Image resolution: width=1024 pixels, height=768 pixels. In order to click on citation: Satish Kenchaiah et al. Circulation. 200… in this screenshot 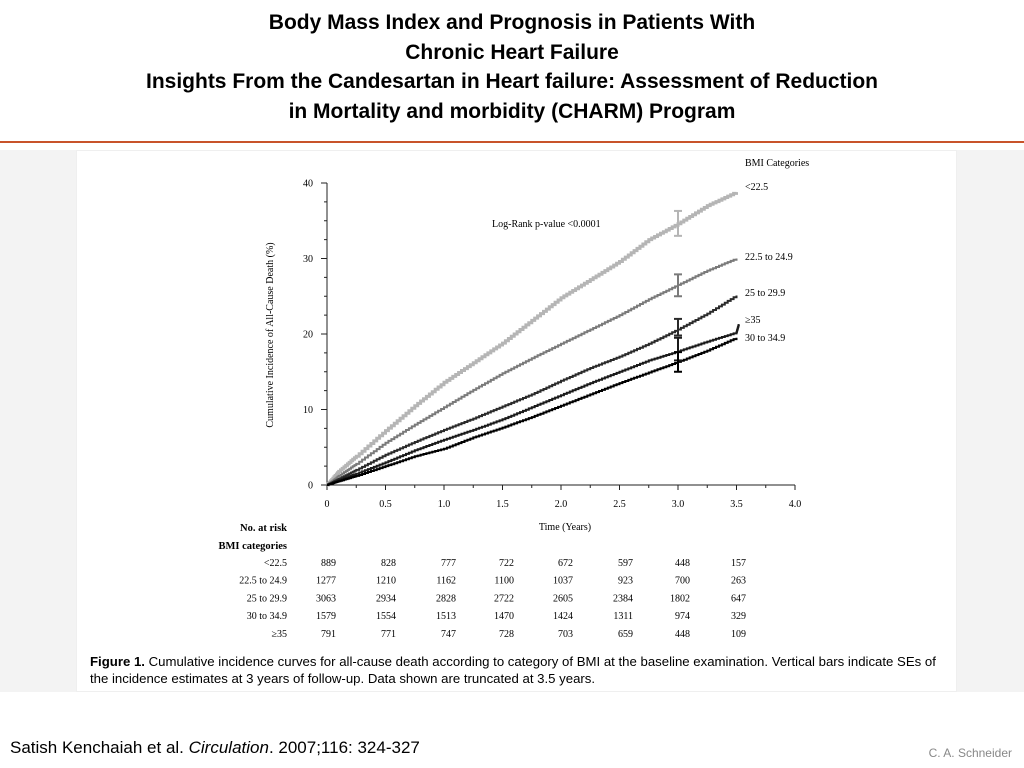, I will do `click(215, 748)`.